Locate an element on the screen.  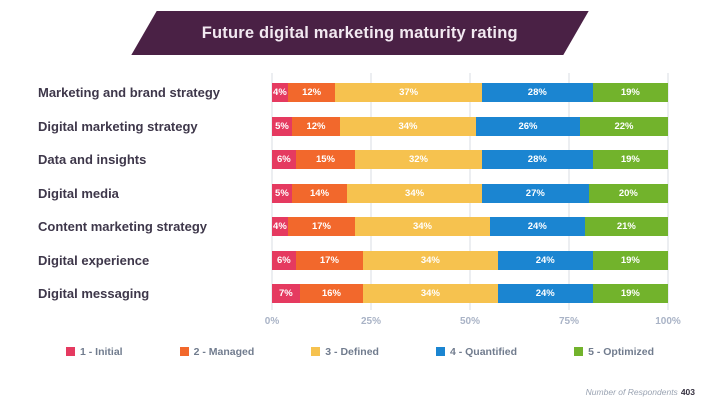
gridline is located at coordinates (668, 191).